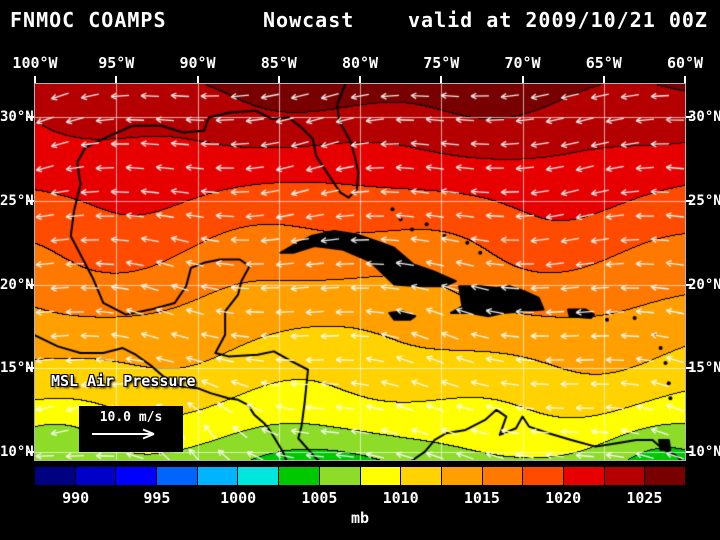 The height and width of the screenshot is (540, 720). Describe the element at coordinates (157, 498) in the screenshot. I see `colorbar-tick-label: 995` at that location.